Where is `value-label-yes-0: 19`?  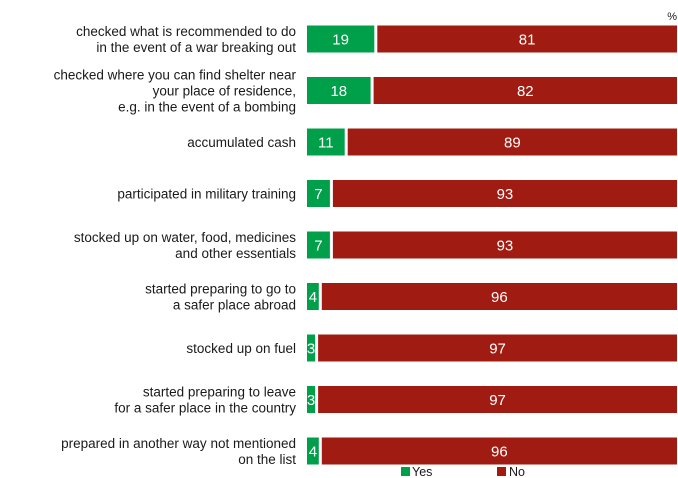 value-label-yes-0: 19 is located at coordinates (340, 40).